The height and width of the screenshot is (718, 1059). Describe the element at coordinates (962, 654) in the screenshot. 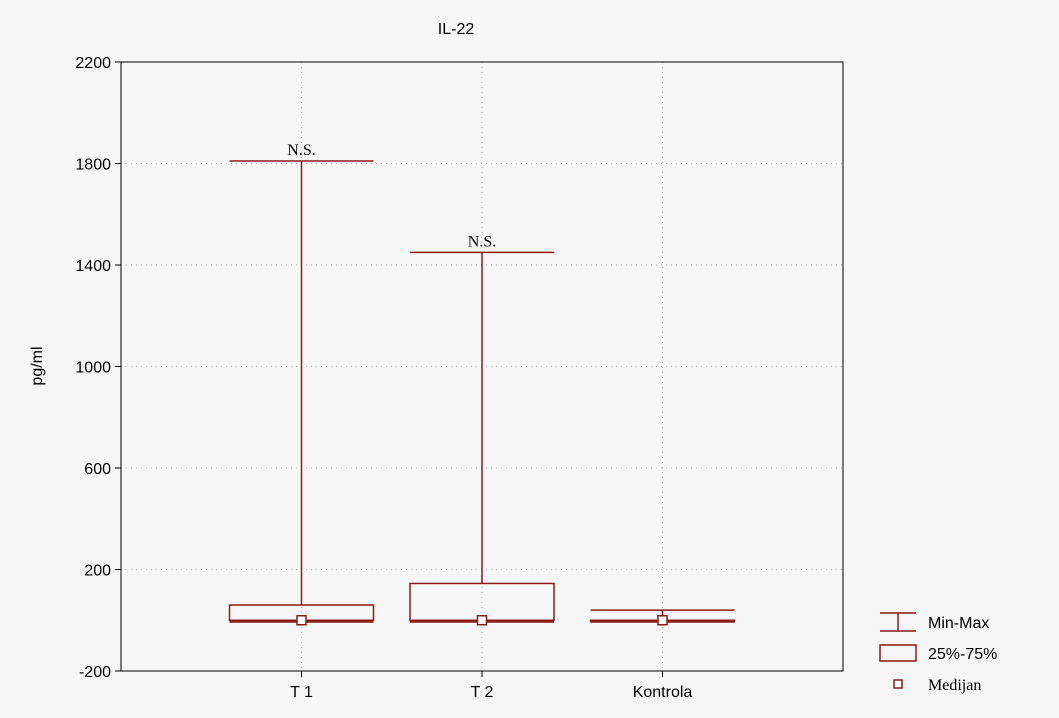

I see `legend-label: 25%-75%` at that location.